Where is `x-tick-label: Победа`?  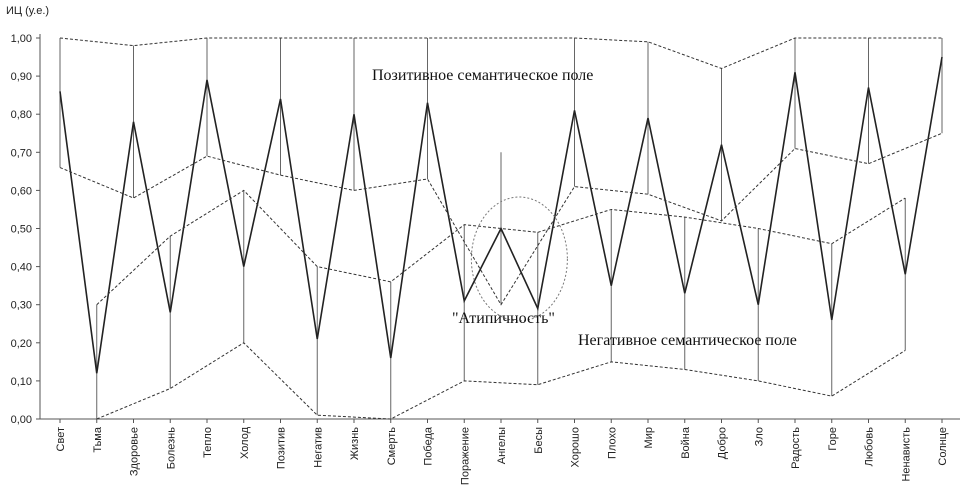 x-tick-label: Победа is located at coordinates (429, 445).